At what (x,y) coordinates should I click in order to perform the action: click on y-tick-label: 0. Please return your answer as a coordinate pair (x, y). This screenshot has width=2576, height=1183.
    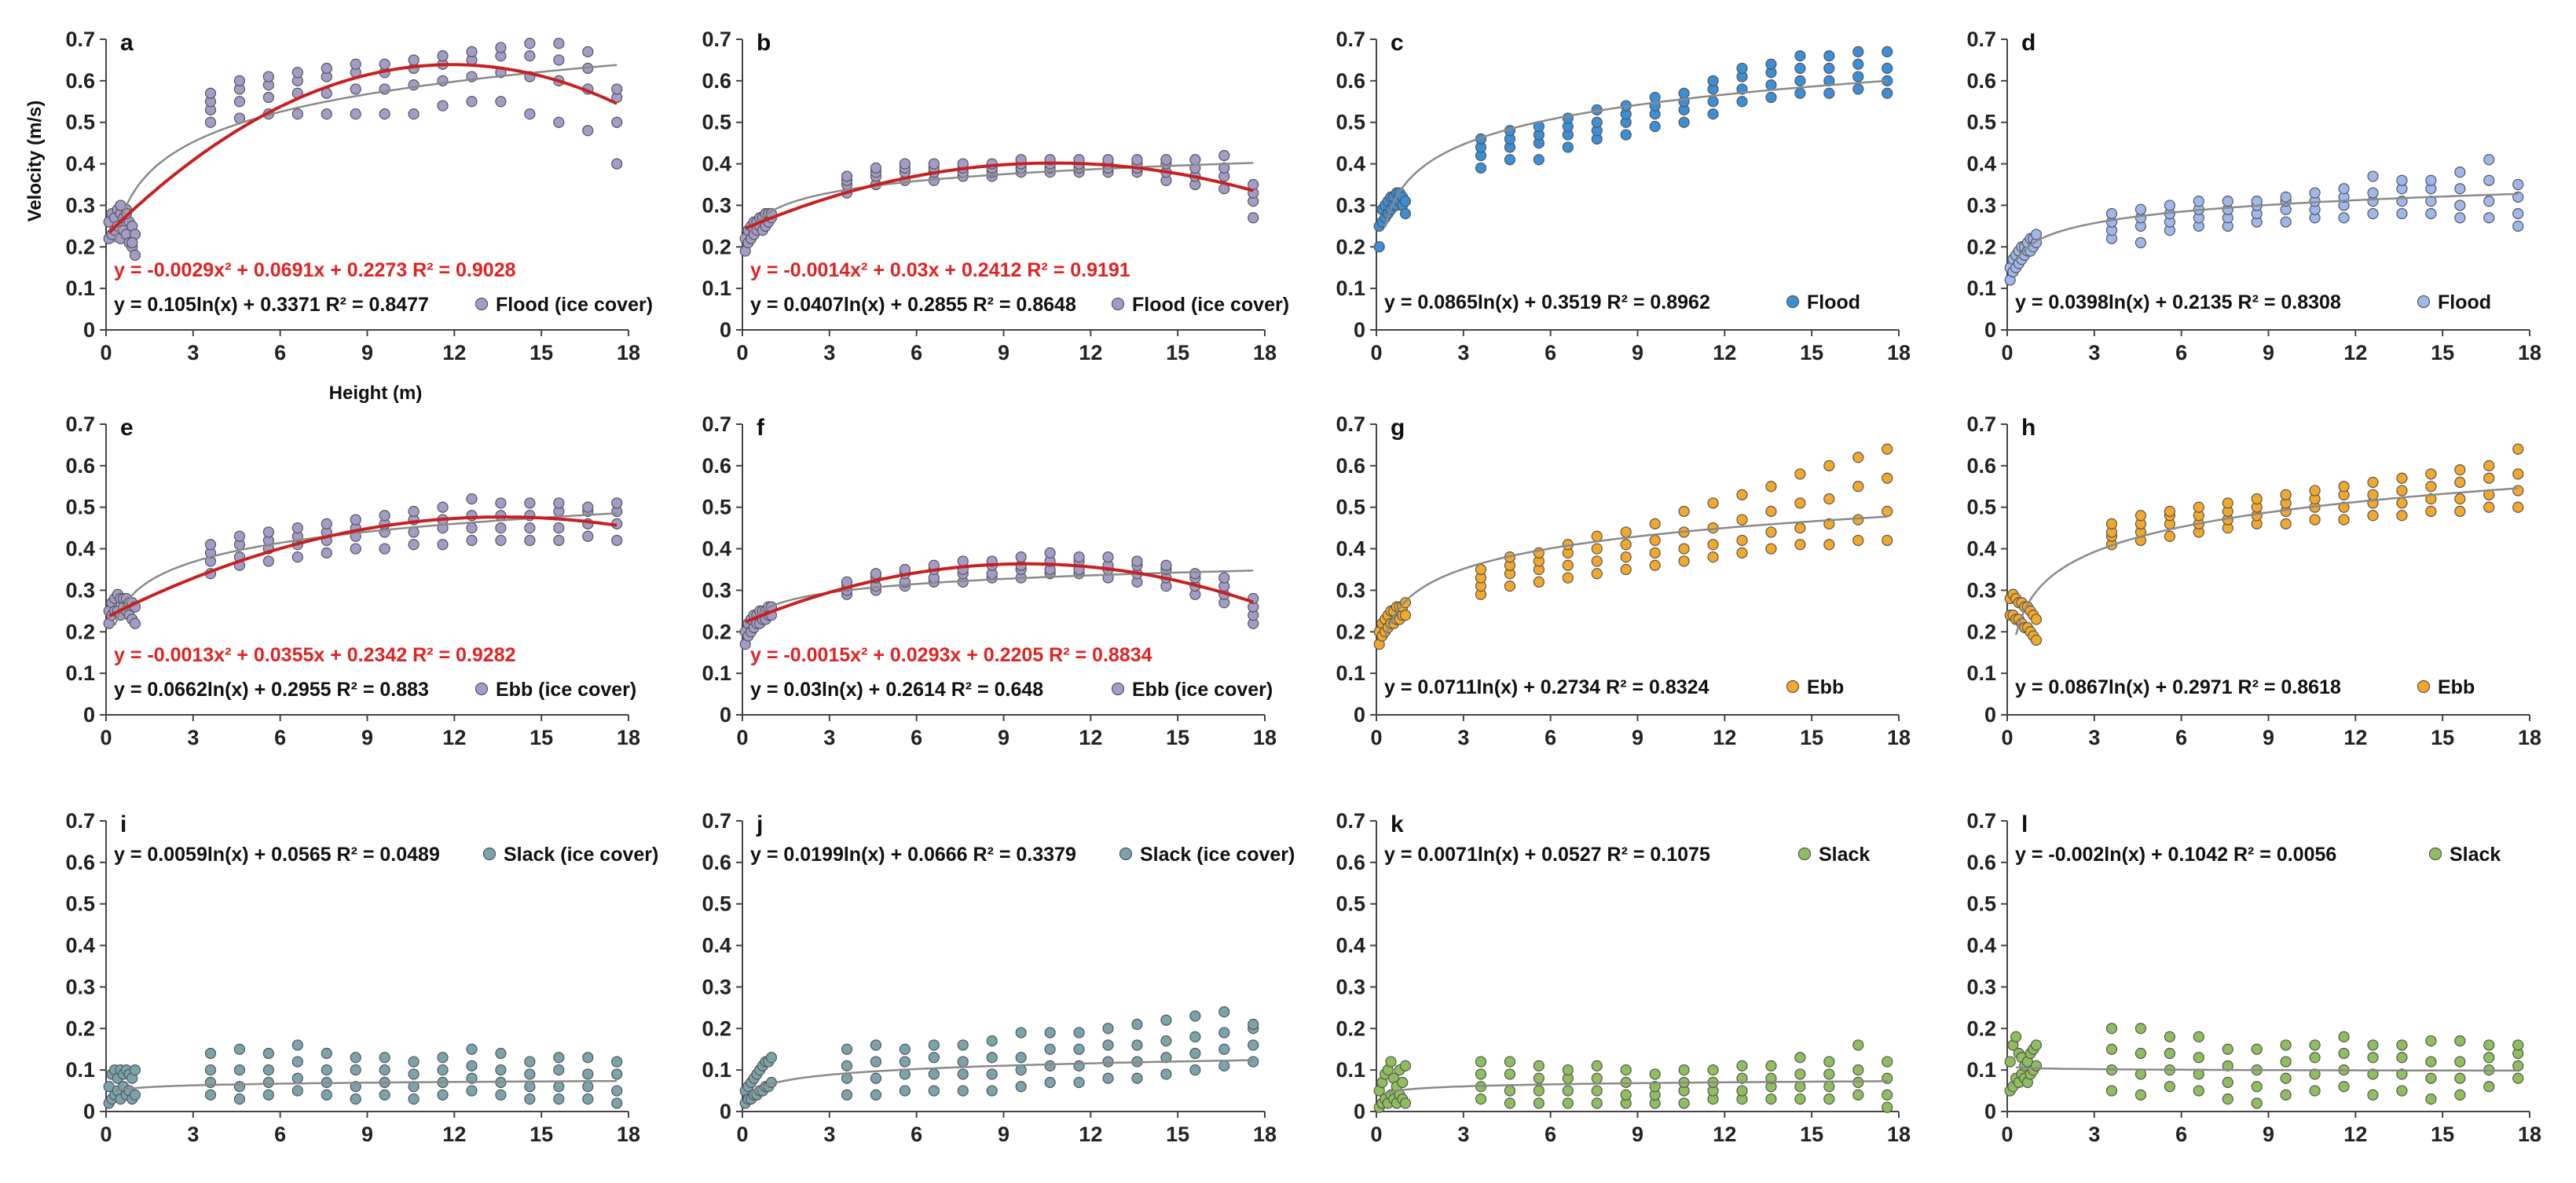
    Looking at the image, I should click on (89, 1111).